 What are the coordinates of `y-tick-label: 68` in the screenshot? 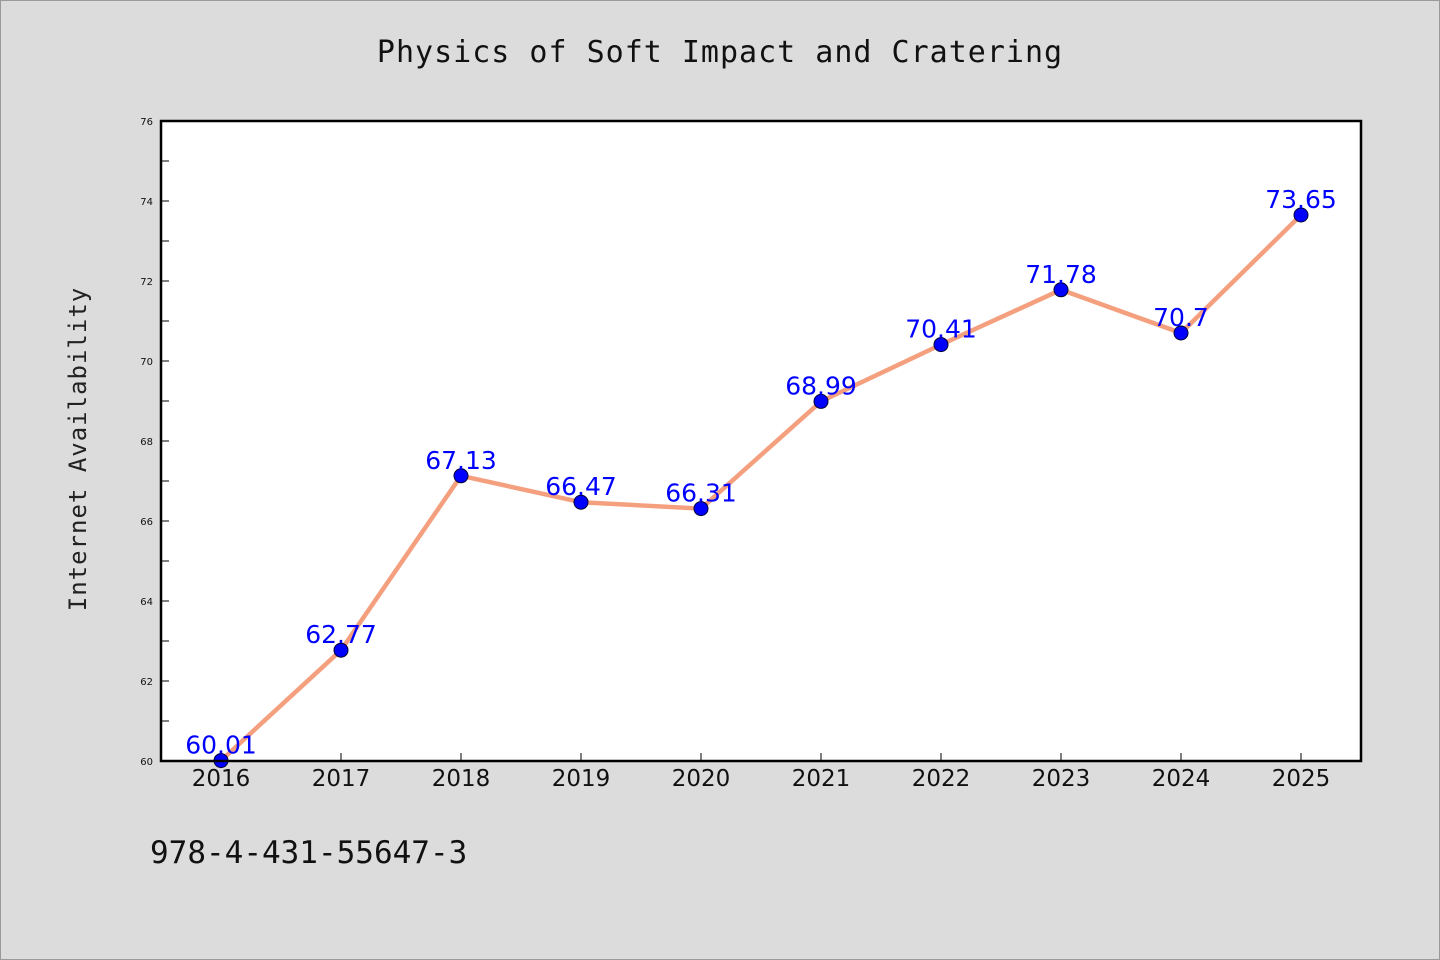 It's located at (146, 442).